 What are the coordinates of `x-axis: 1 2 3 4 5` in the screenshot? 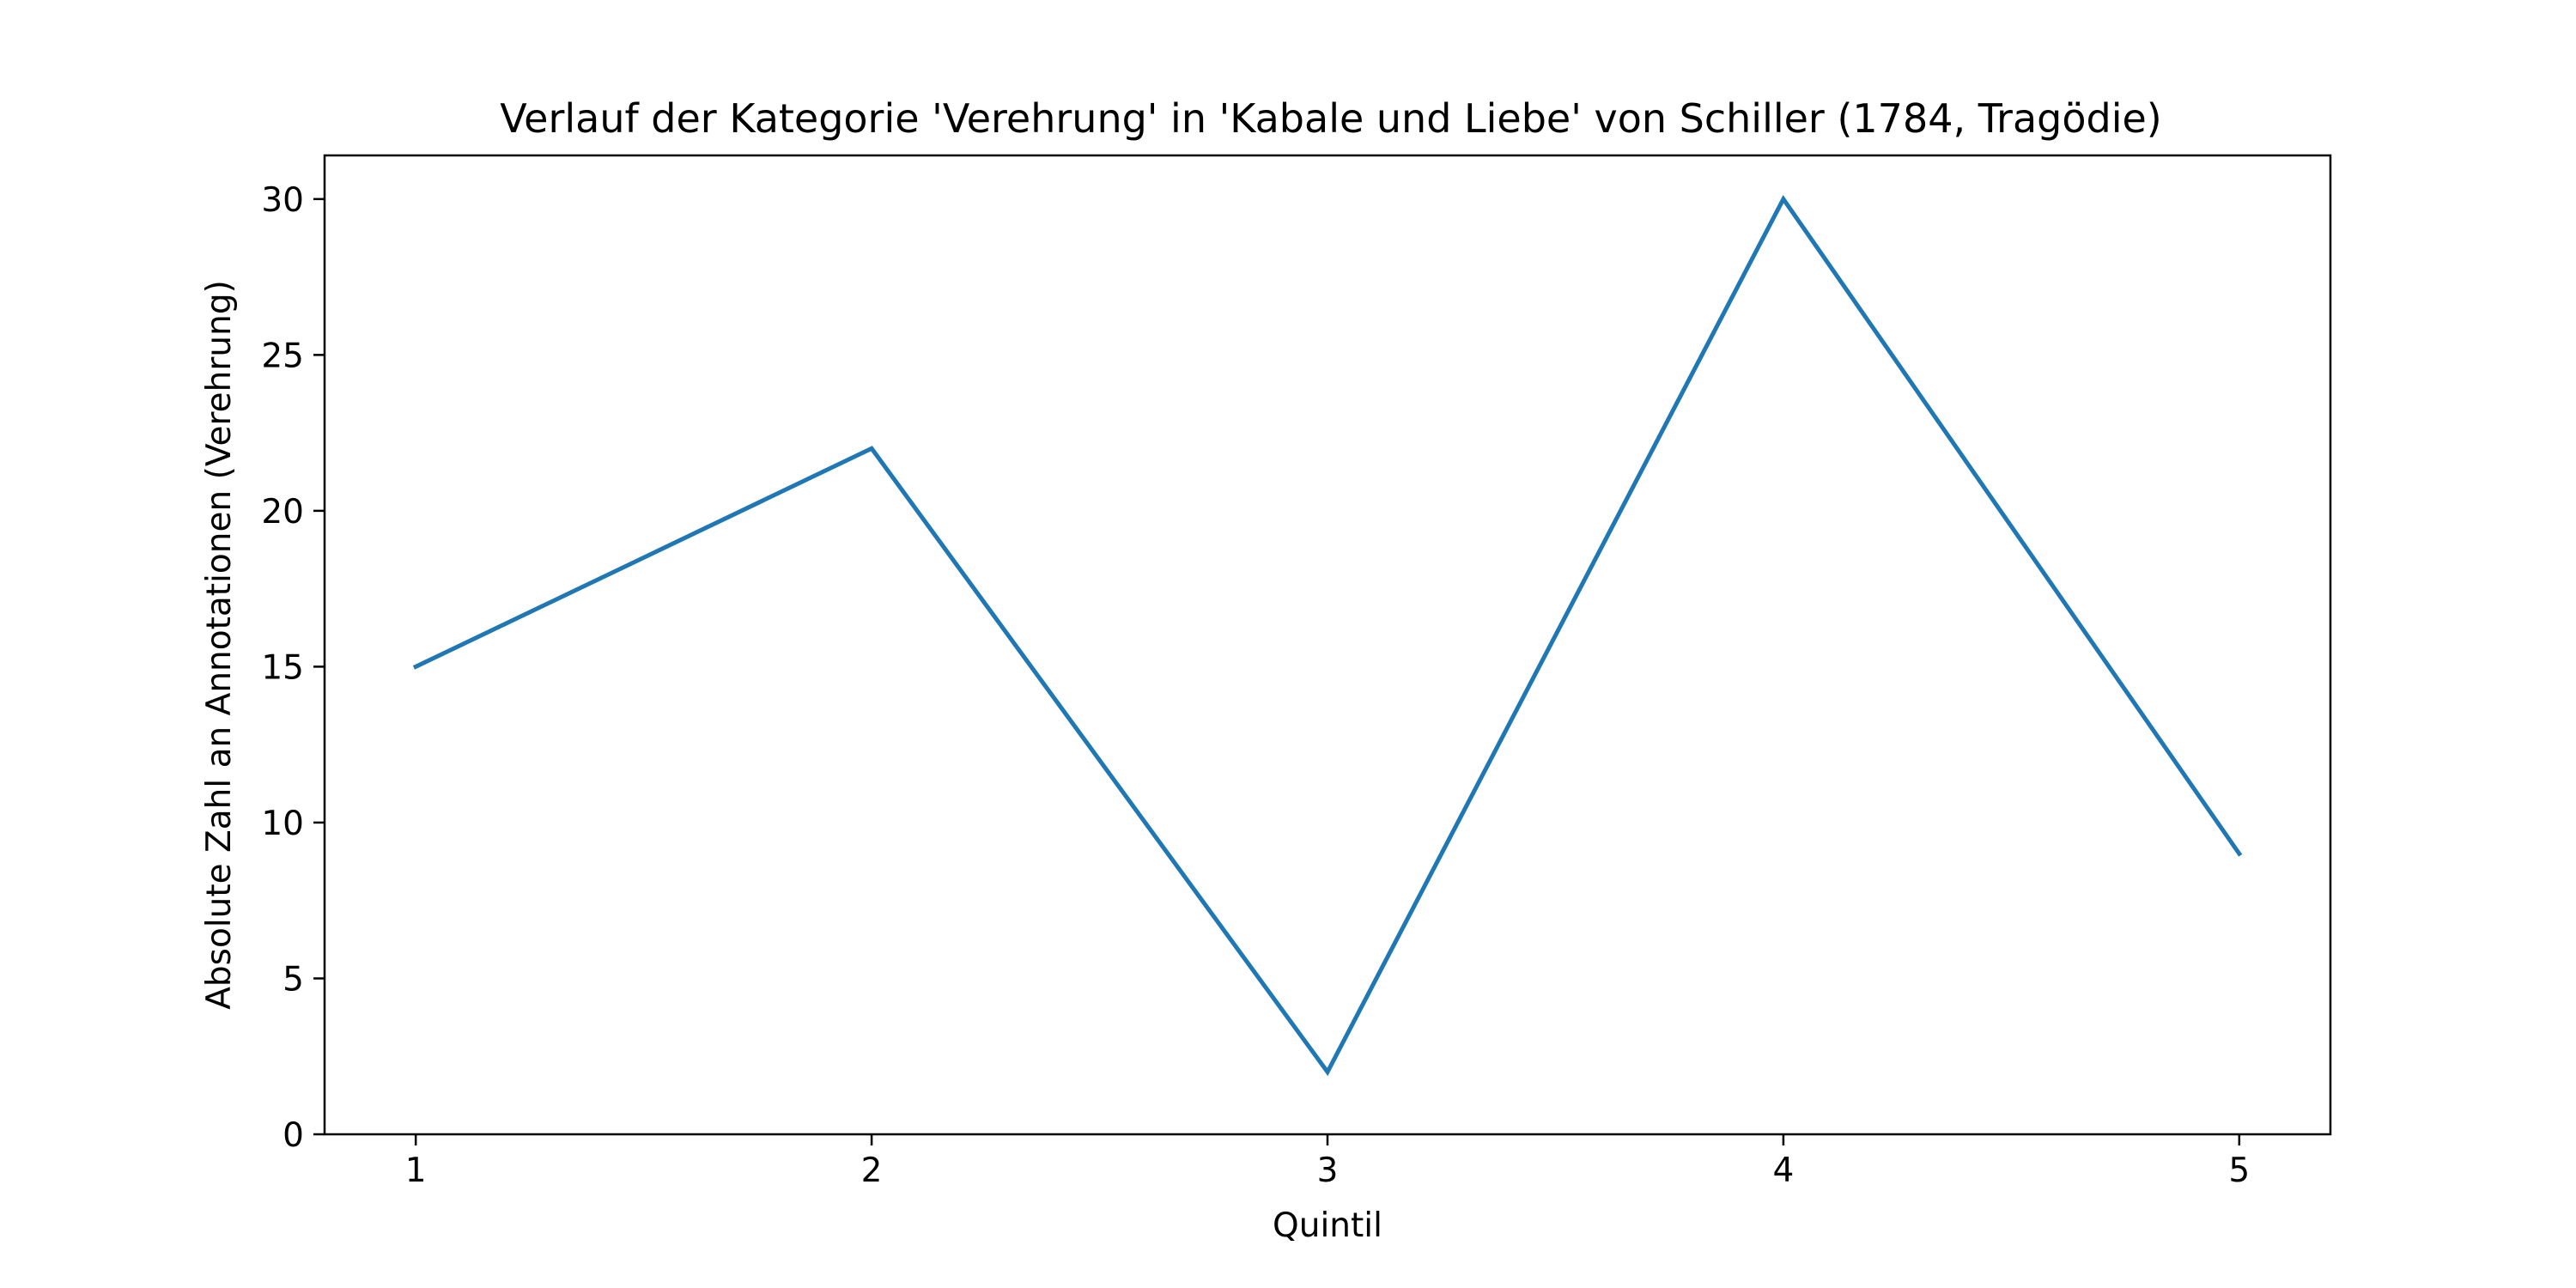 It's located at (1327, 1162).